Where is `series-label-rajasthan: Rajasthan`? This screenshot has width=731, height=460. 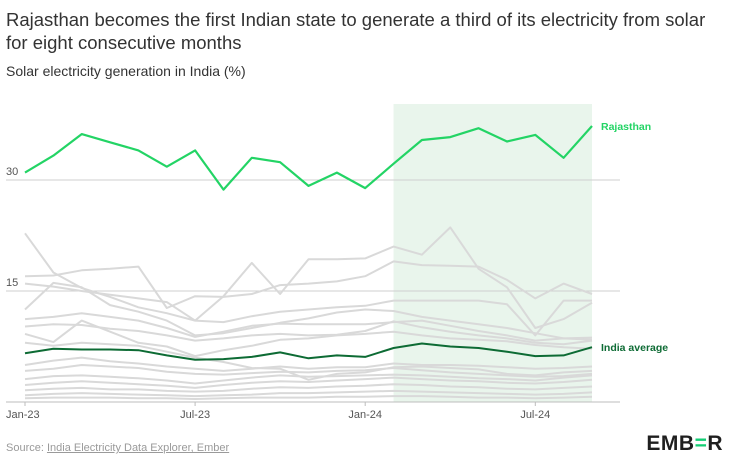 series-label-rajasthan: Rajasthan is located at coordinates (626, 127).